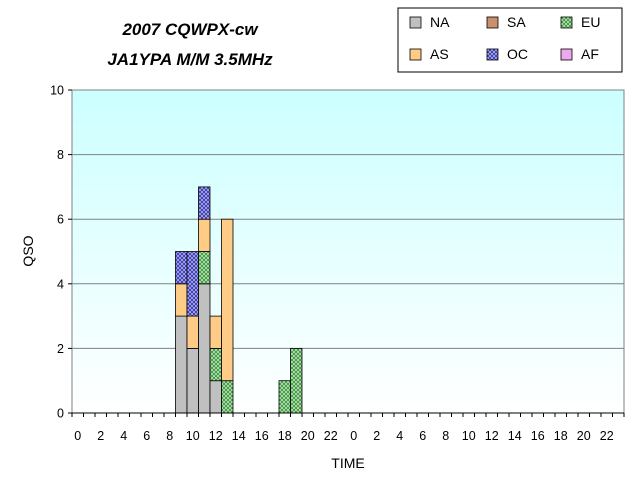 The height and width of the screenshot is (480, 640). Describe the element at coordinates (239, 300) in the screenshot. I see `bars` at that location.